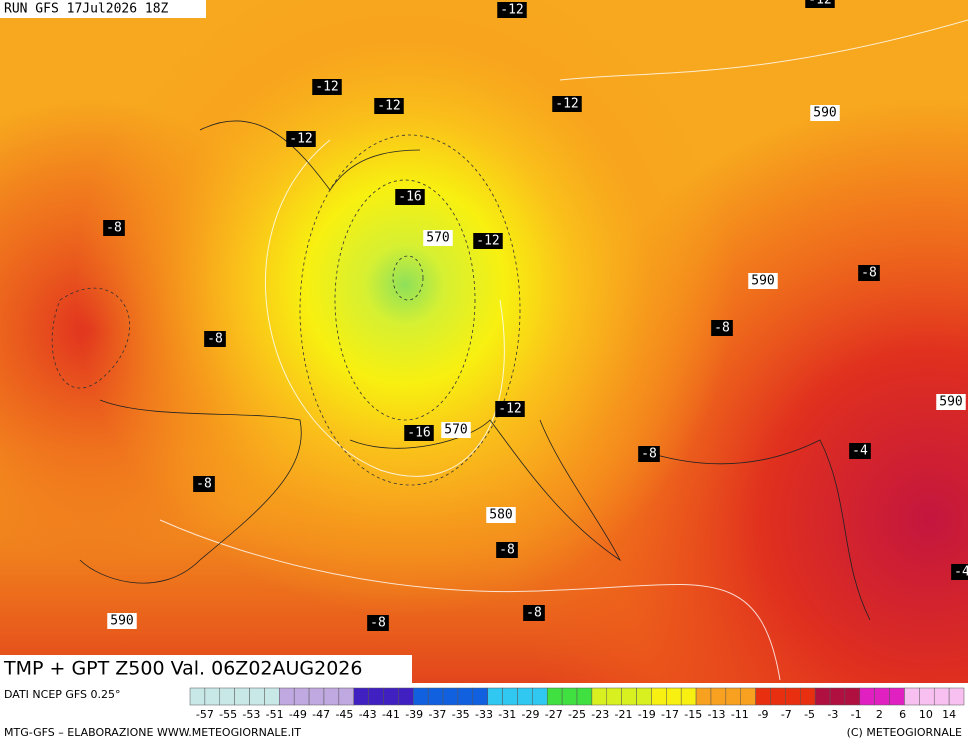 The width and height of the screenshot is (968, 745). What do you see at coordinates (344, 714) in the screenshot?
I see `colorbar-tick-label: -45` at bounding box center [344, 714].